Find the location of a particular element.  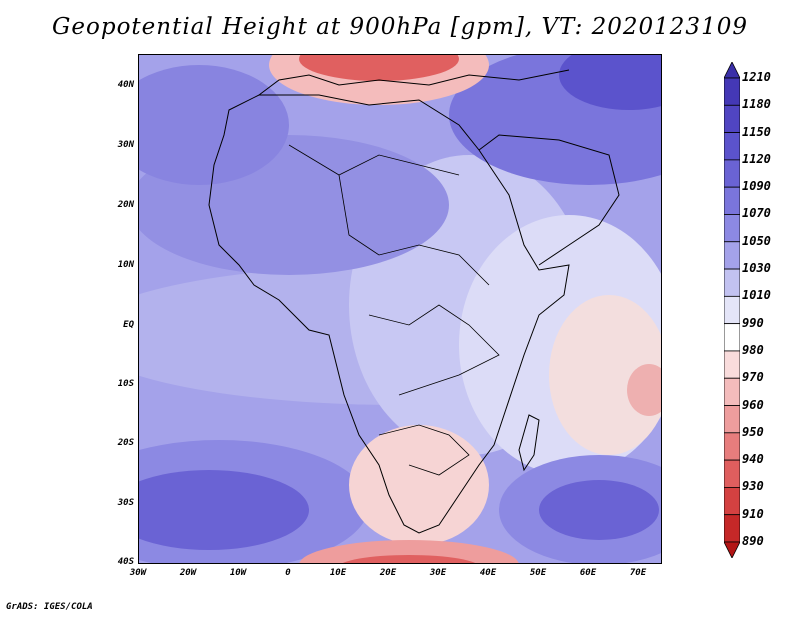

lat-label-20n: 20N is located at coordinates (125, 205).